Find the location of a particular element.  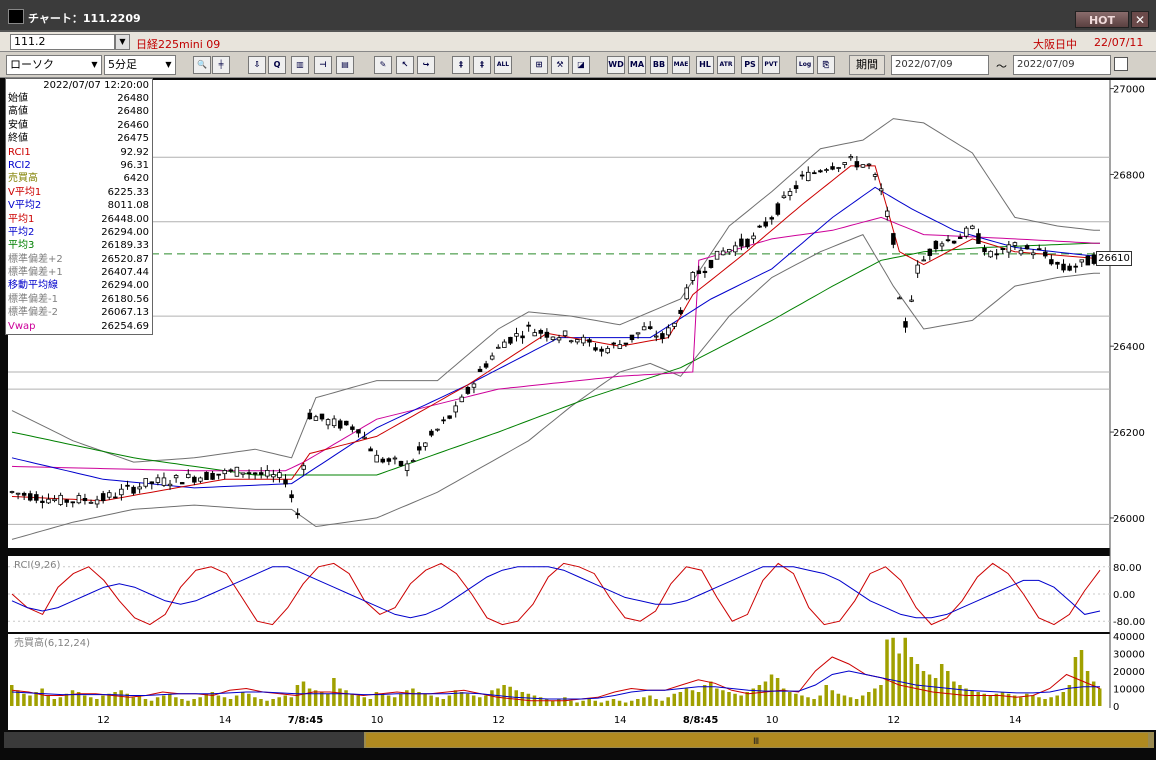

arrow-icon: ↪ is located at coordinates (426, 65).